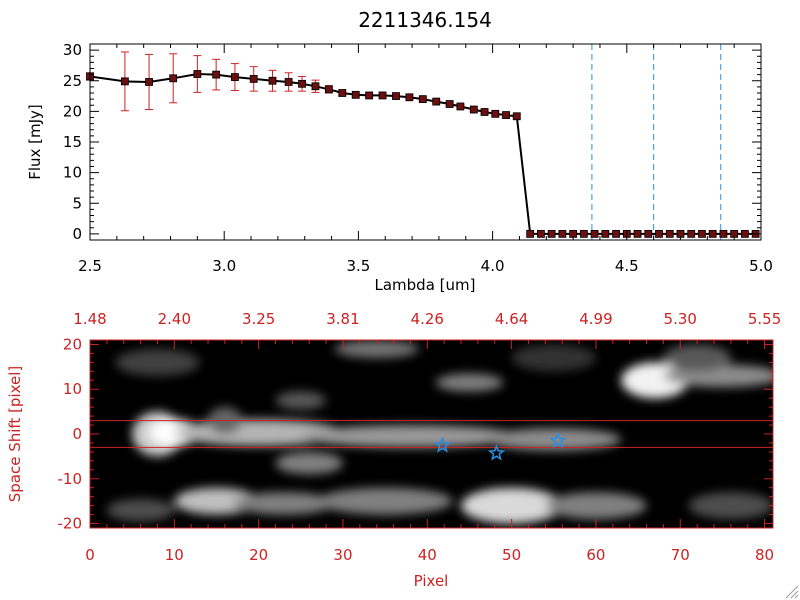 This screenshot has width=800, height=600. Describe the element at coordinates (72, 142) in the screenshot. I see `y-tick-label: 15` at that location.